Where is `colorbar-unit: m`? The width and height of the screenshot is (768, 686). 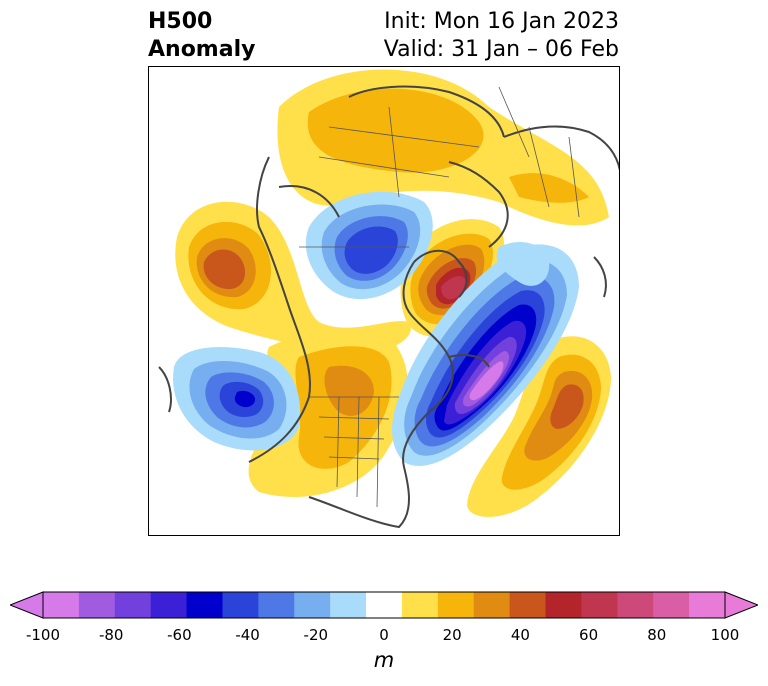 colorbar-unit: m is located at coordinates (384, 660).